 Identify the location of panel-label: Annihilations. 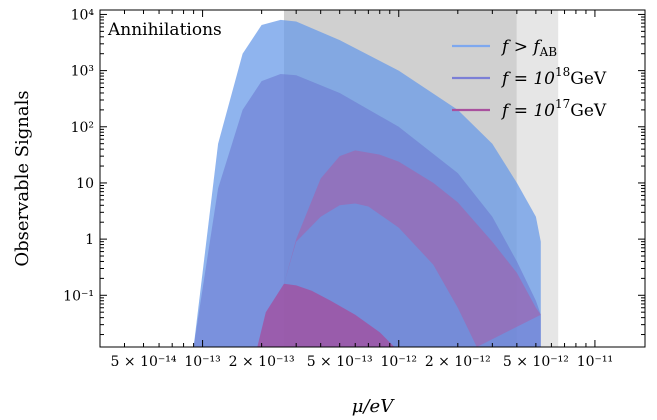
(164, 30).